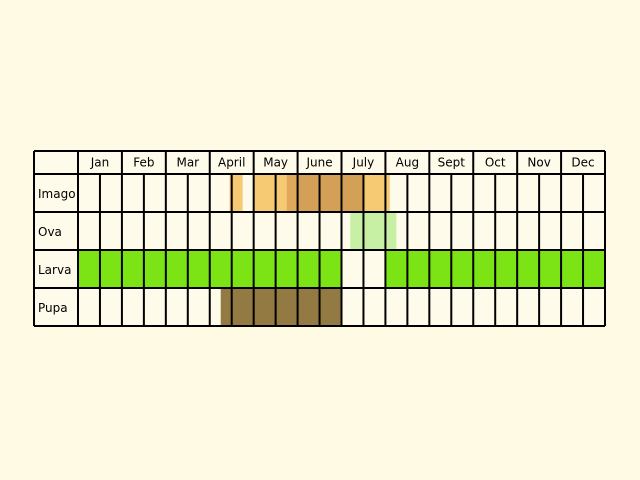 This screenshot has width=640, height=480. Describe the element at coordinates (100, 163) in the screenshot. I see `month-label-jan: Jan` at that location.